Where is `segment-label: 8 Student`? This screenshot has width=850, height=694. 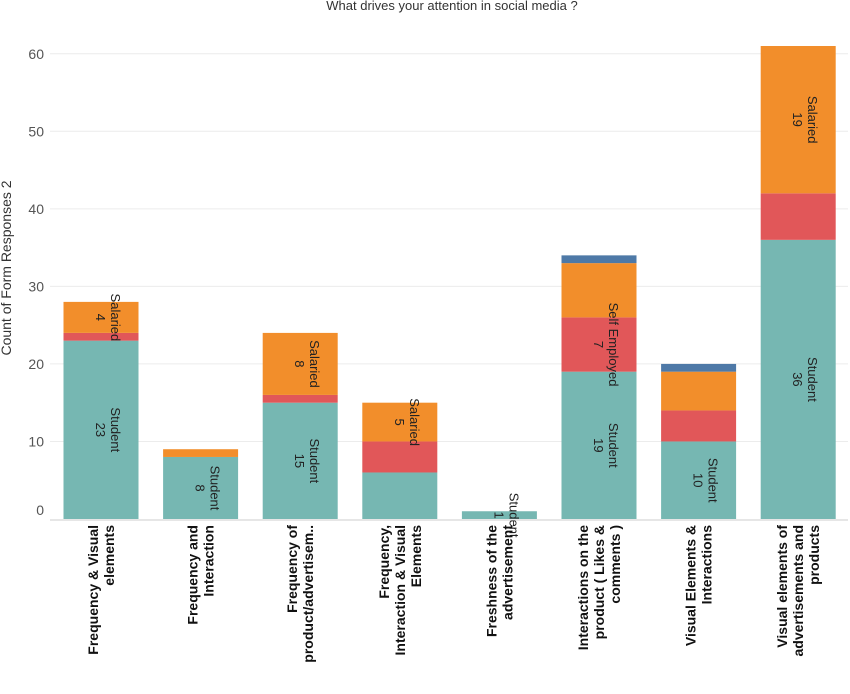 segment-label: 8 Student is located at coordinates (208, 488).